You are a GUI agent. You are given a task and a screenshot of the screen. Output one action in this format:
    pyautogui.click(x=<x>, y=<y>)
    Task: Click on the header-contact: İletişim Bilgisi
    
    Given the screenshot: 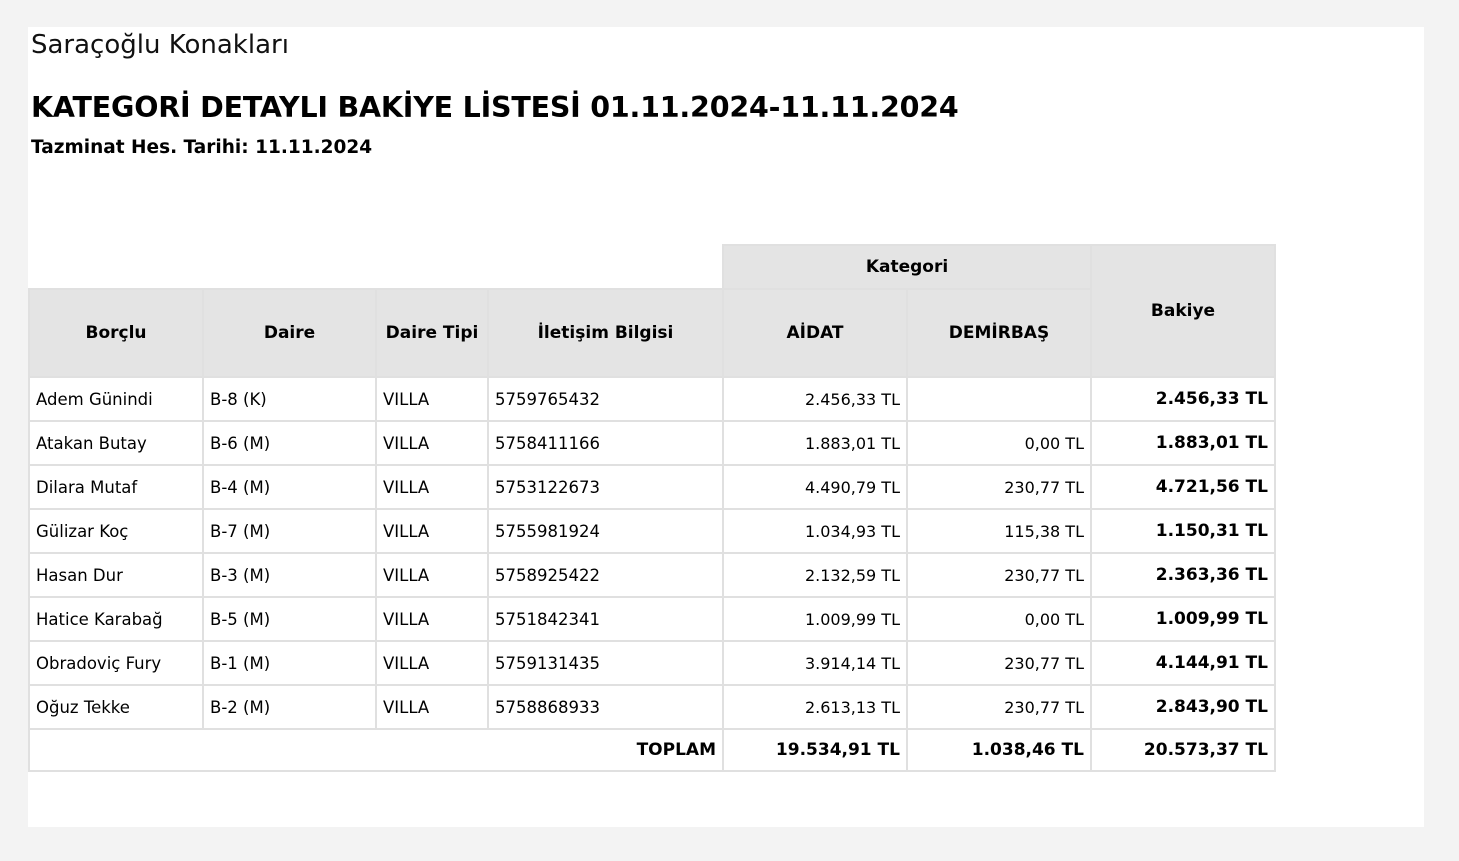 What is the action you would take?
    pyautogui.click(x=605, y=333)
    